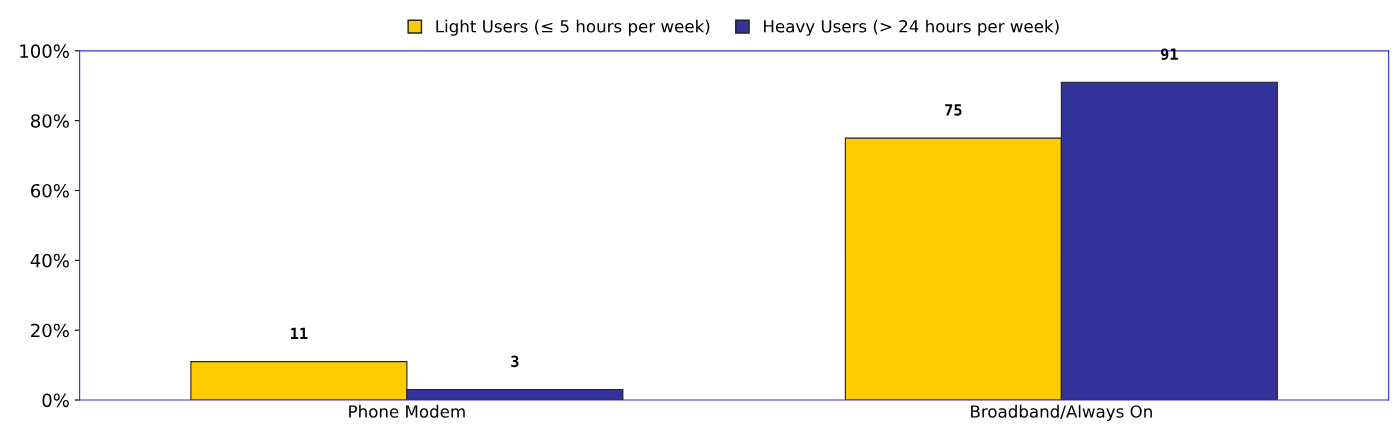 The width and height of the screenshot is (1397, 442). Describe the element at coordinates (49, 260) in the screenshot. I see `y-tick-label: 40%` at that location.